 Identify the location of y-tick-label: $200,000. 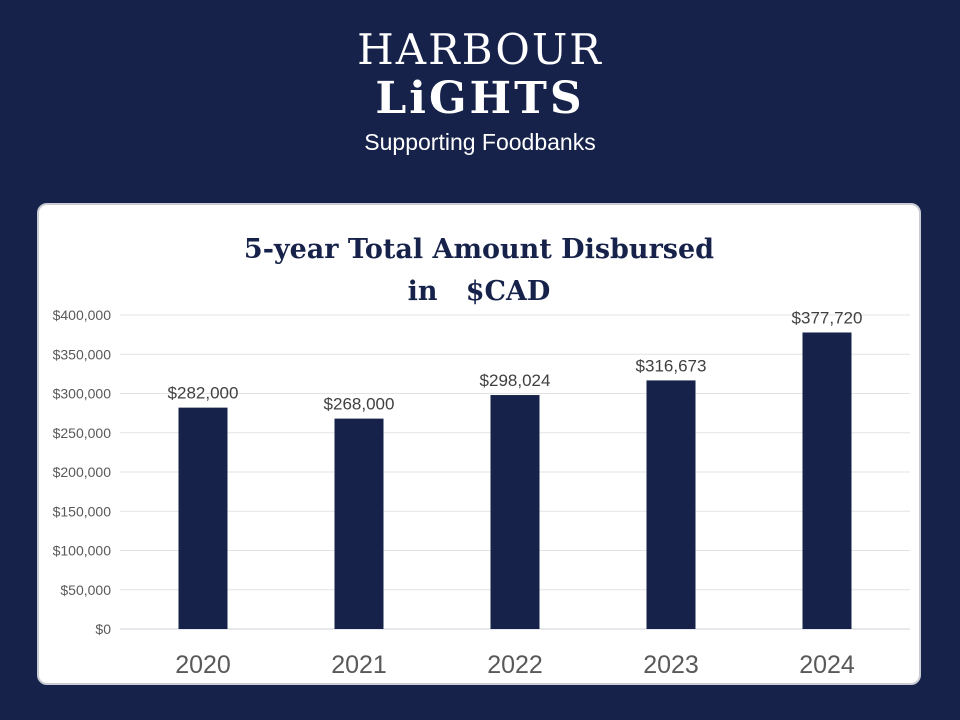
(82, 472).